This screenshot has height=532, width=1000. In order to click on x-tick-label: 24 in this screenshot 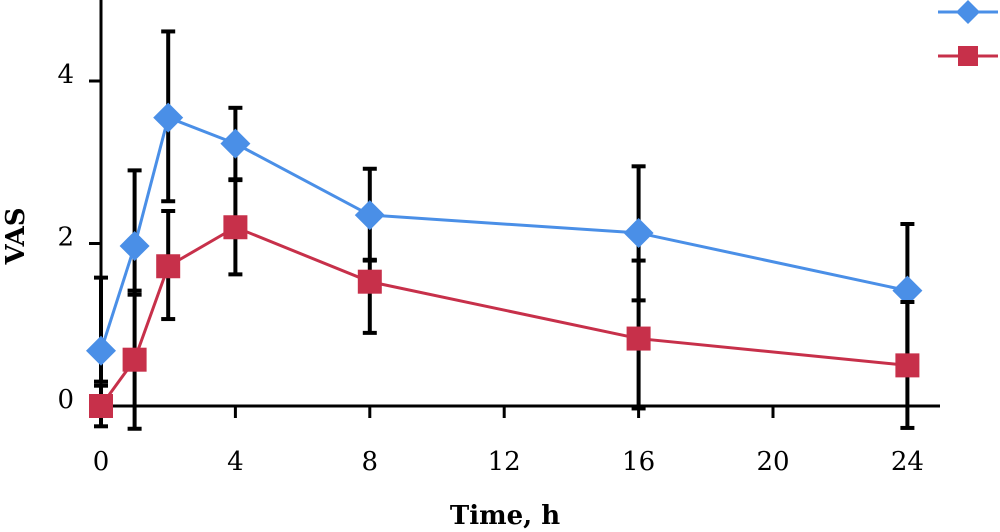, I will do `click(907, 462)`.